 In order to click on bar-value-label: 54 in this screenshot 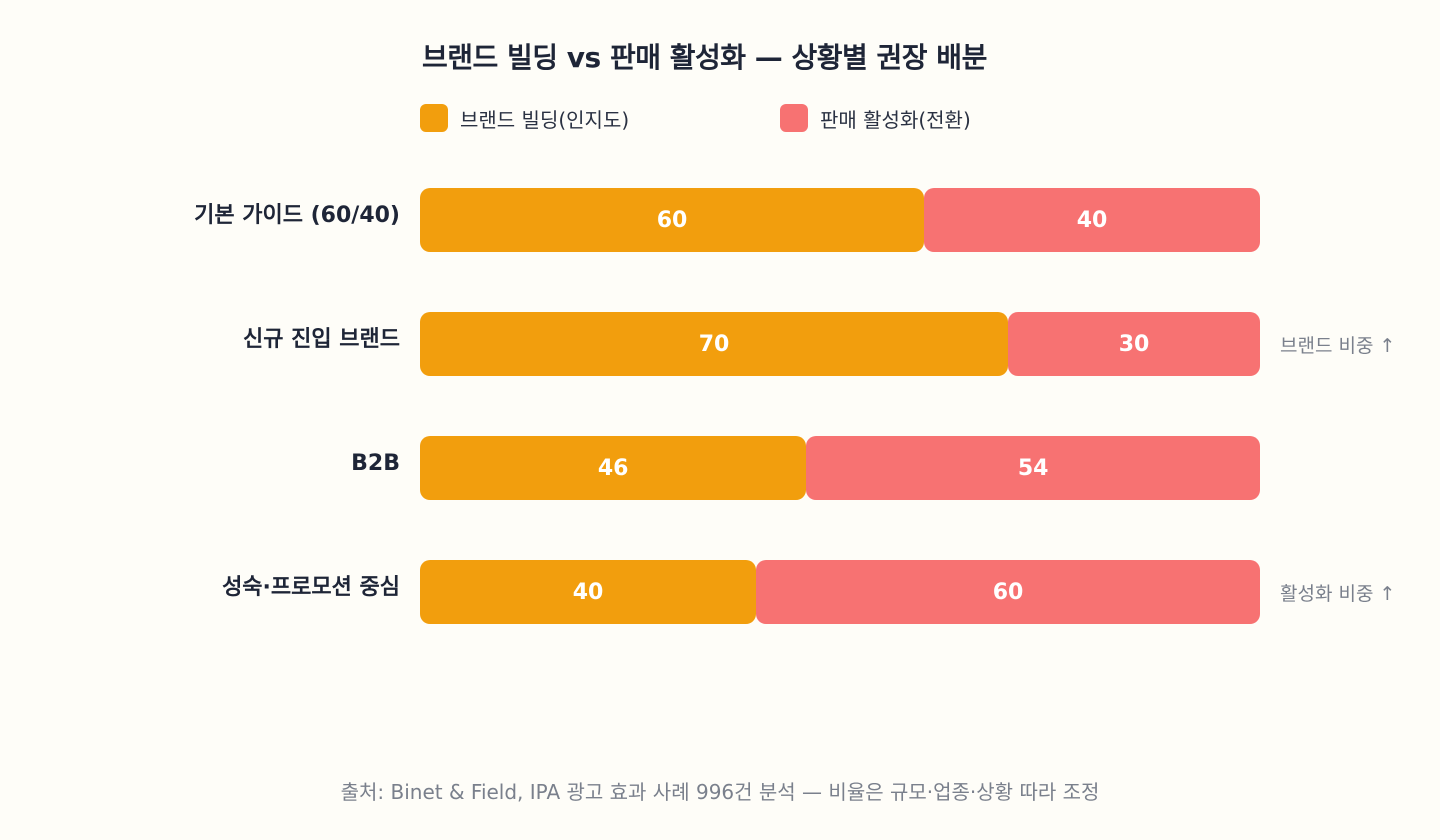, I will do `click(1033, 468)`.